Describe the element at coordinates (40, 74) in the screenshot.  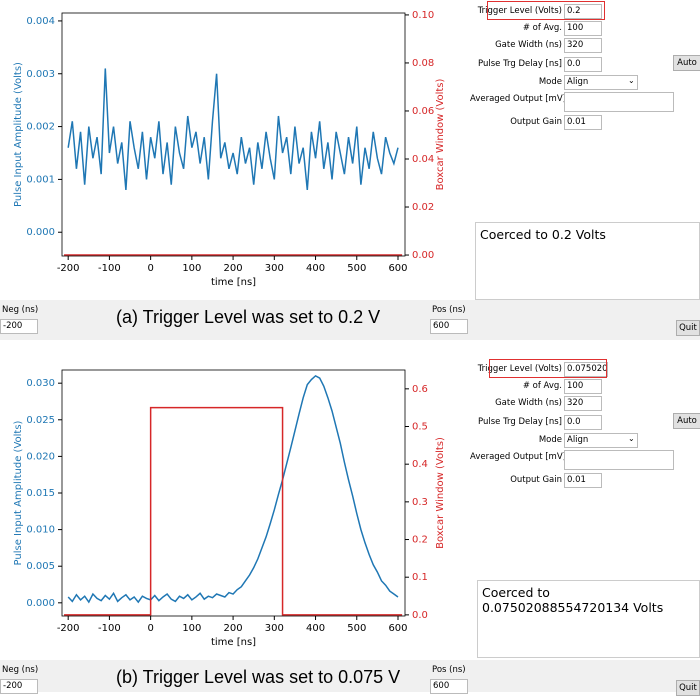
I see `y-tick-label: 0.003` at that location.